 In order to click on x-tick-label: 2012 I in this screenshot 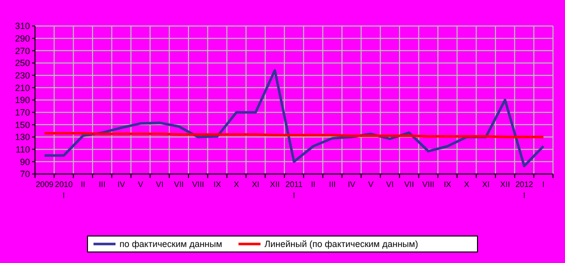, I will do `click(524, 190)`.